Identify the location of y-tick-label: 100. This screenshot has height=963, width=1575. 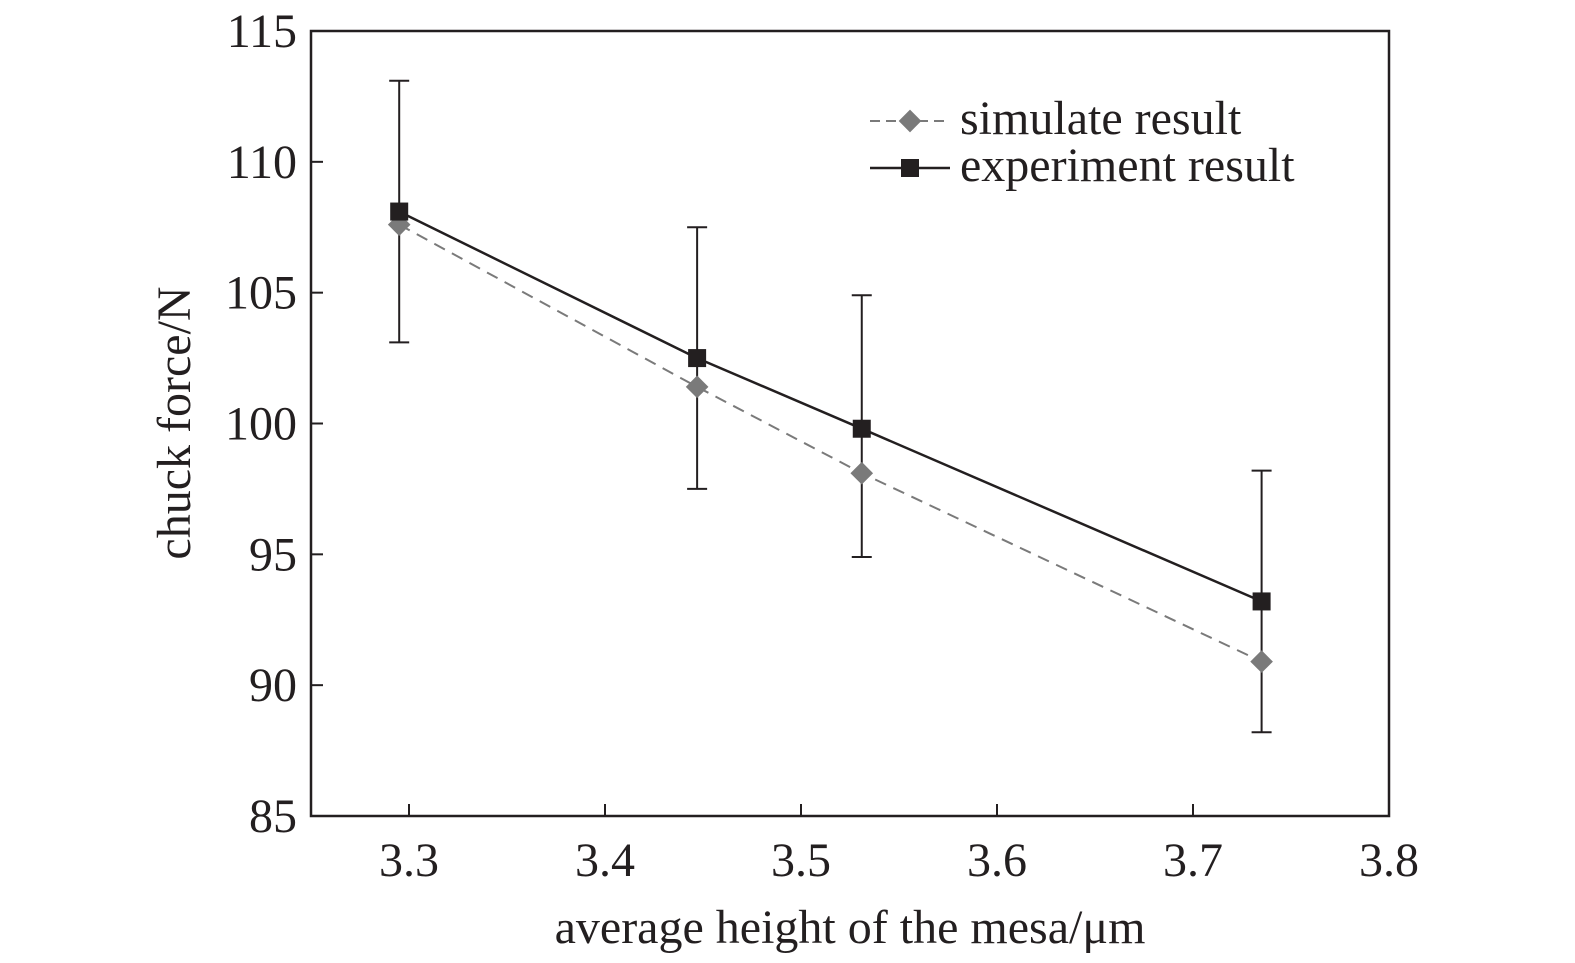
(261, 424).